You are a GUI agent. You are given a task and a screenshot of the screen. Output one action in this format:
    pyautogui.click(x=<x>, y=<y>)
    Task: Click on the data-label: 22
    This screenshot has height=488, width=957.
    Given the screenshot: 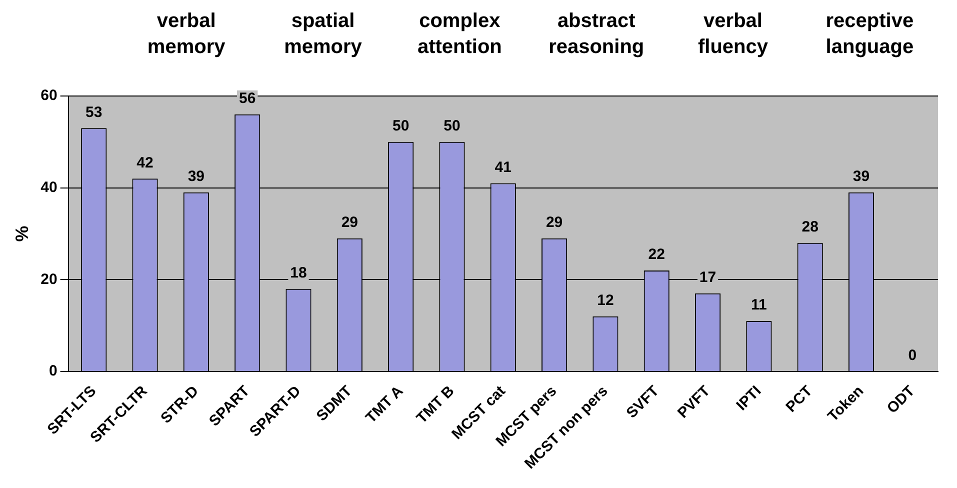 What is the action you would take?
    pyautogui.click(x=656, y=255)
    